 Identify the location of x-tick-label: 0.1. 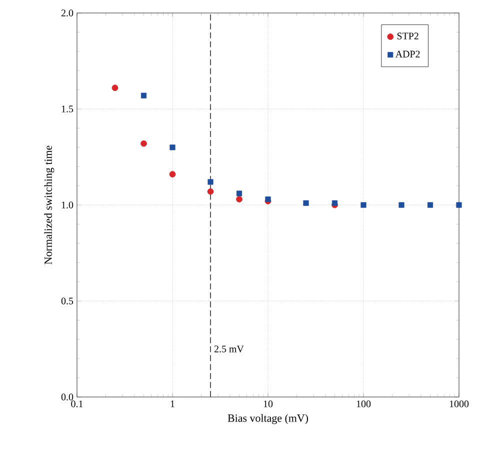
(77, 404).